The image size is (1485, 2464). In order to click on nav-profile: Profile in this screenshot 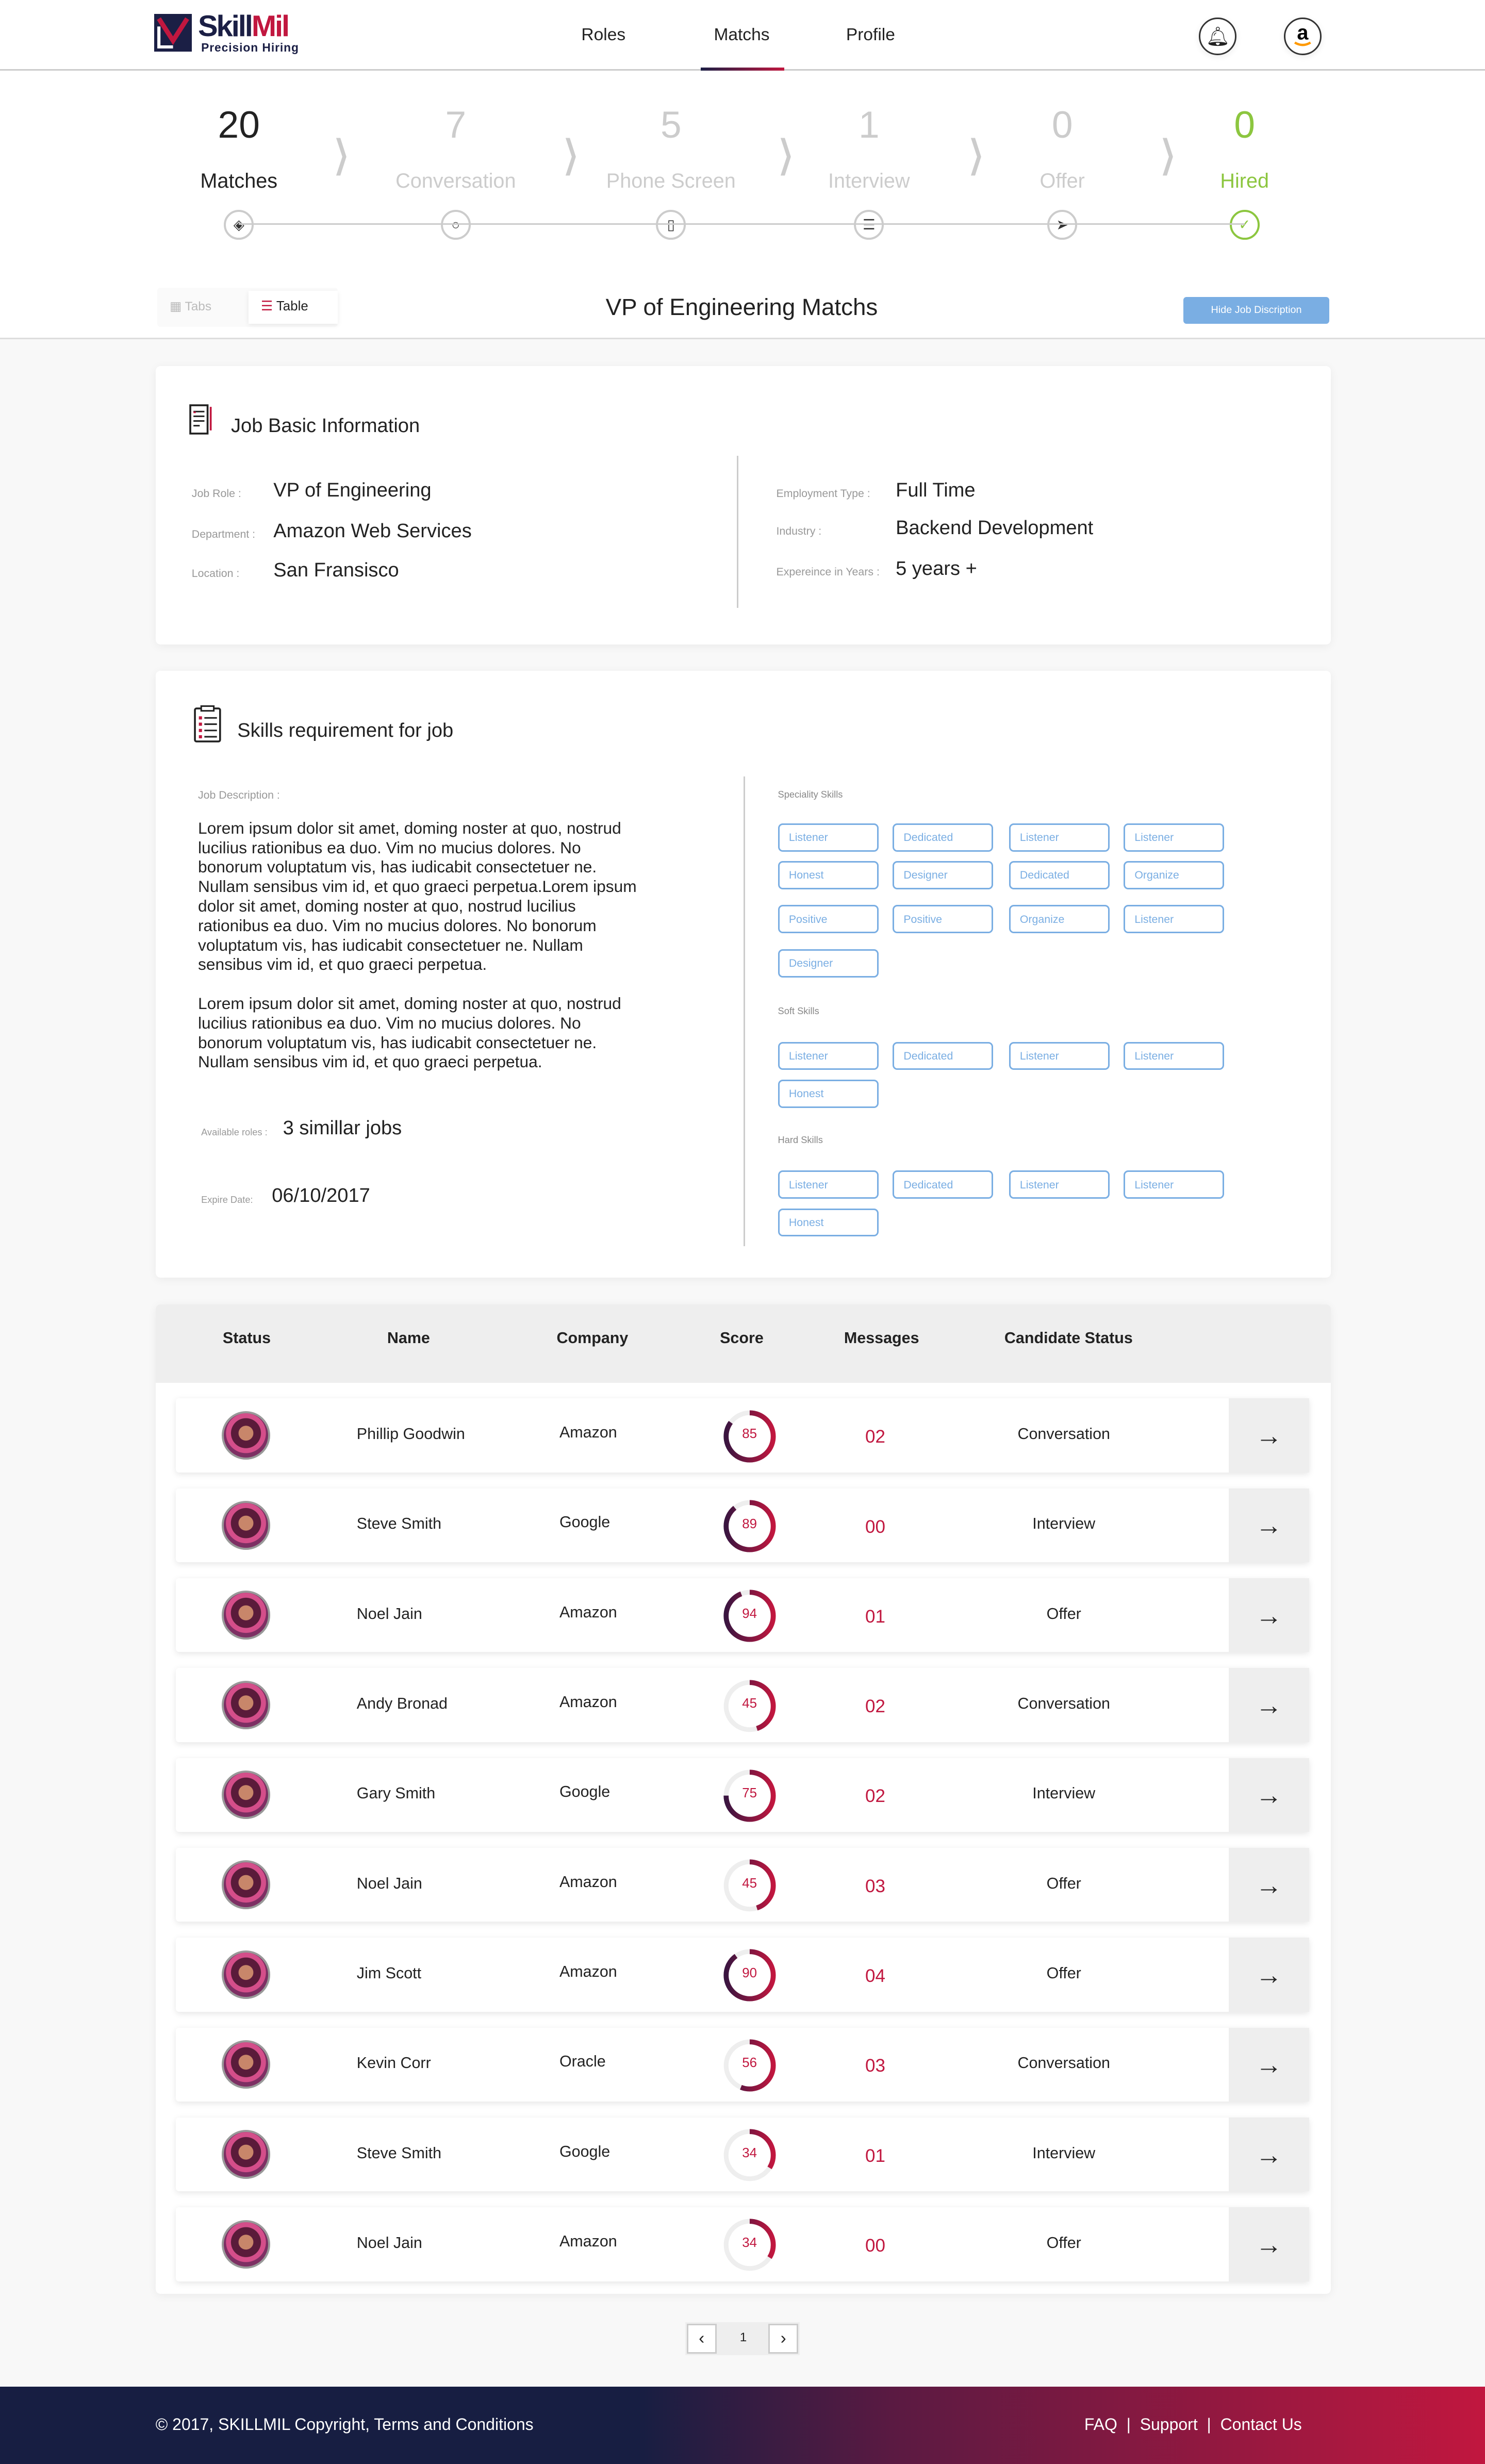, I will do `click(870, 34)`.